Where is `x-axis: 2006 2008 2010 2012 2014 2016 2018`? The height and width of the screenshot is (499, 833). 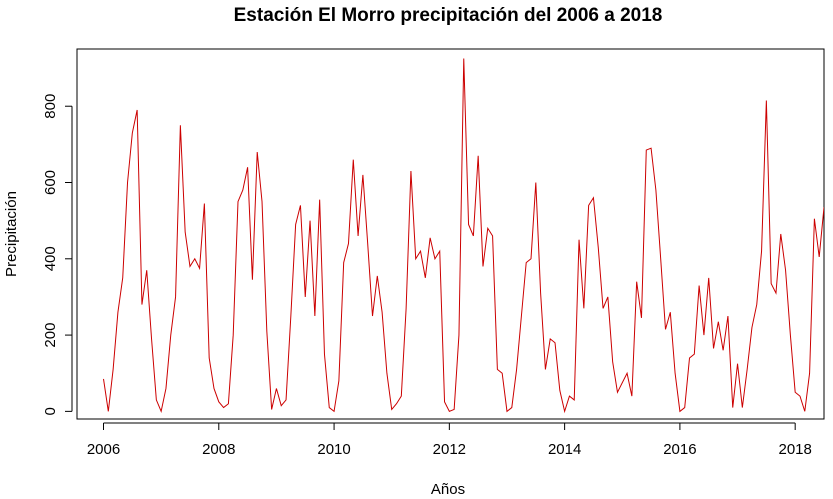 x-axis: 2006 2008 2010 2012 2014 2016 2018 is located at coordinates (449, 440).